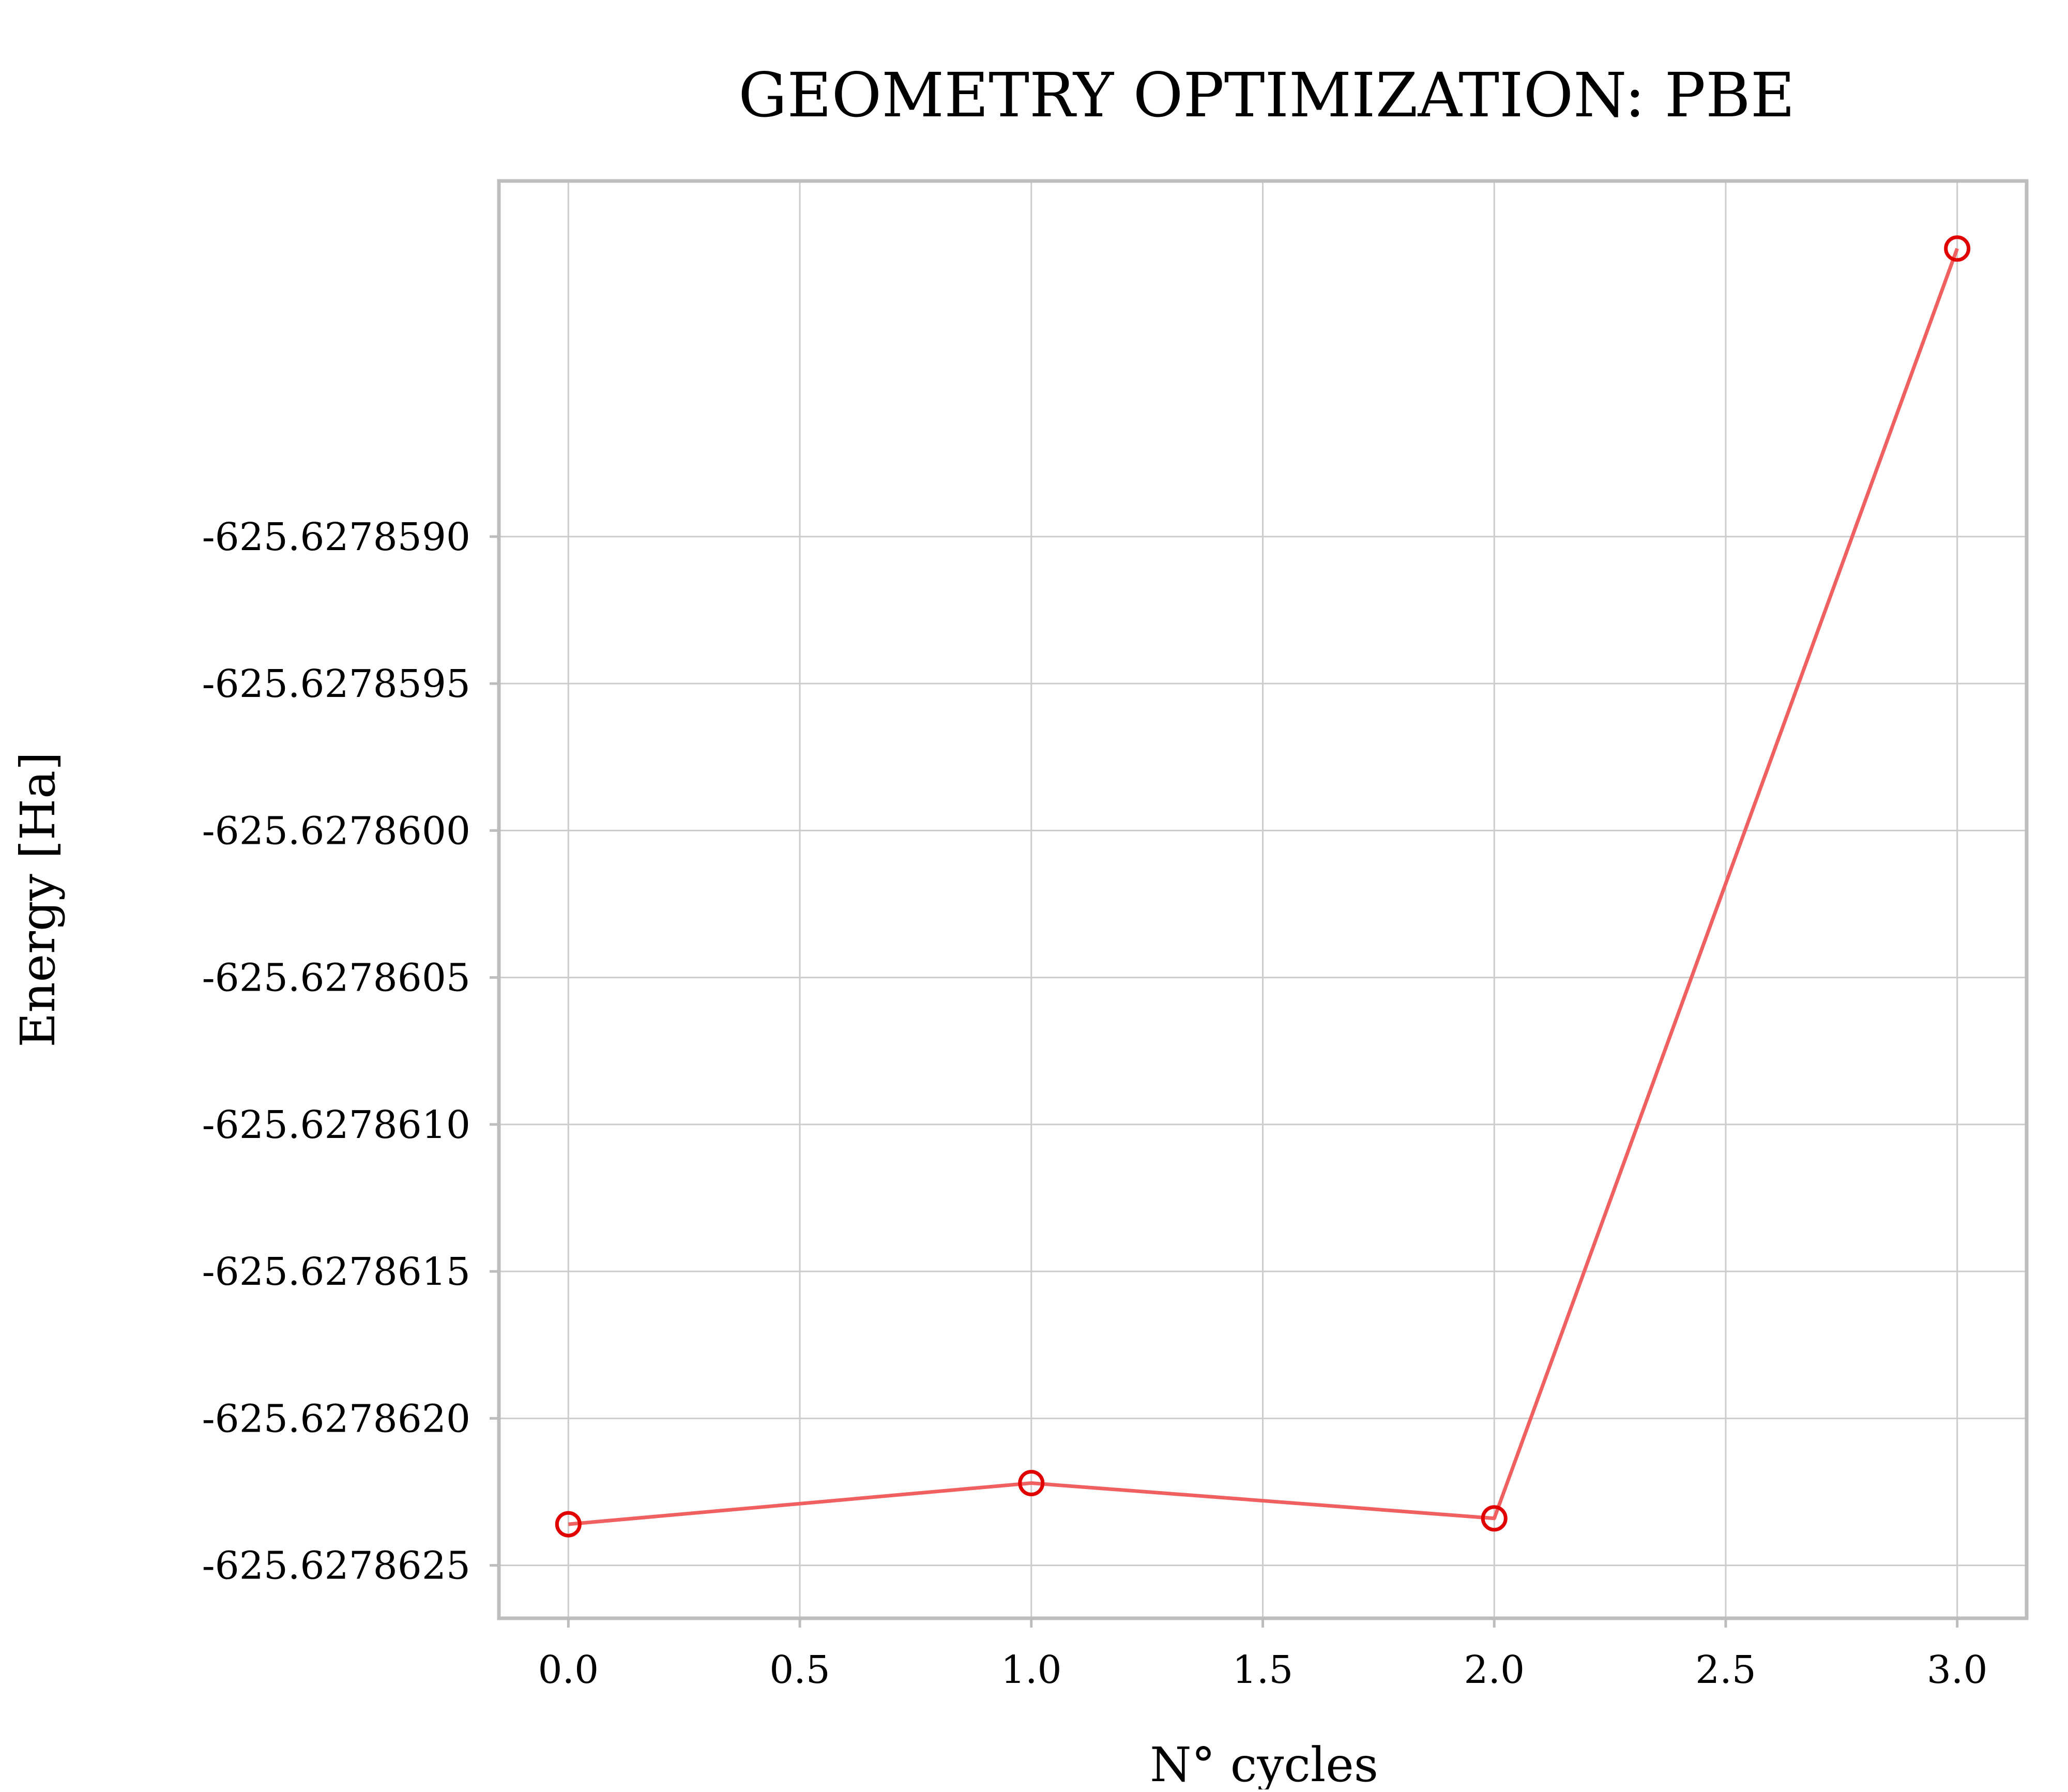 This screenshot has width=2068, height=1792. What do you see at coordinates (336, 1272) in the screenshot?
I see `y-tick-label: -625.6278615` at bounding box center [336, 1272].